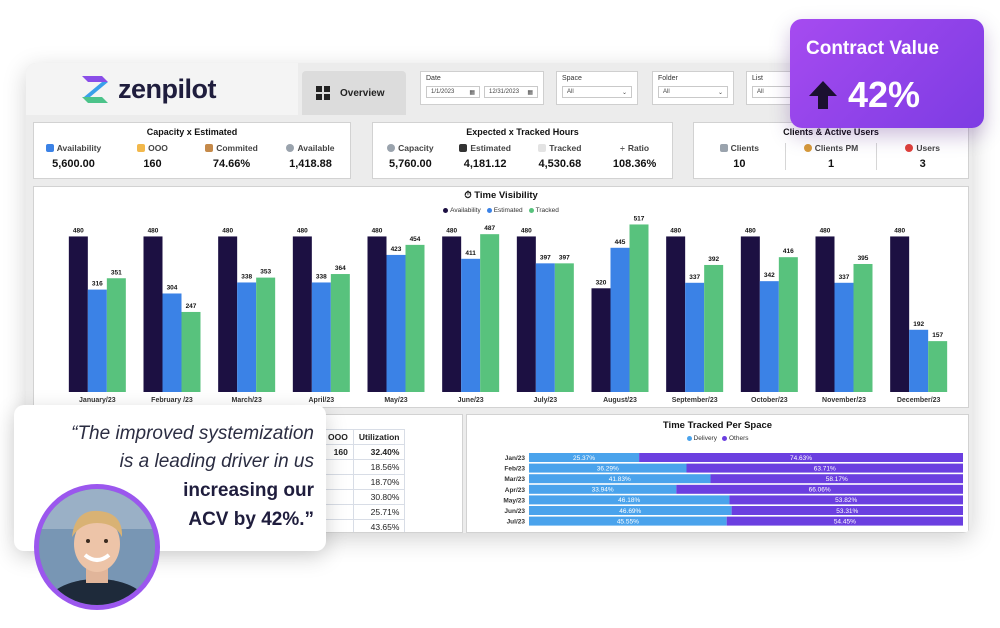  I want to click on ooo-header: OOO, so click(338, 437).